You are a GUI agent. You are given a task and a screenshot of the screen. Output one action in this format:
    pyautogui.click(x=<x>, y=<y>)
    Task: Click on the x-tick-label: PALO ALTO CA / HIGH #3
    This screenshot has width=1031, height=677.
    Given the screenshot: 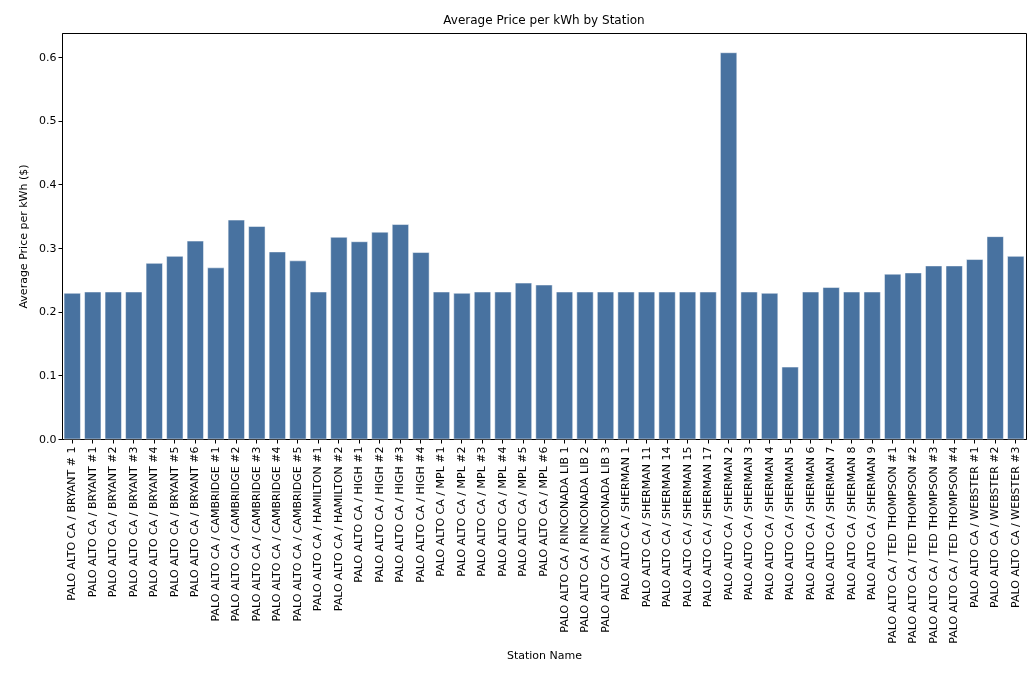 What is the action you would take?
    pyautogui.click(x=400, y=514)
    